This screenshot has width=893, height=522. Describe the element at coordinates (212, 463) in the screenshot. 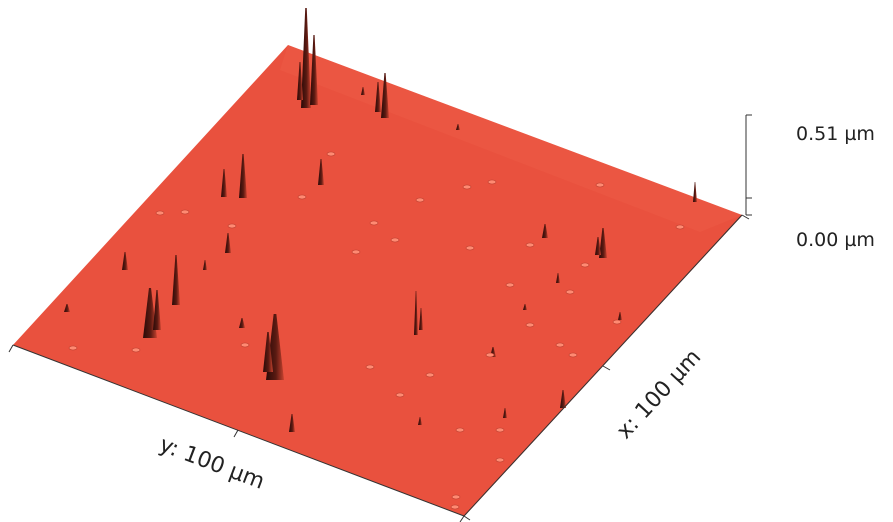

I see `y-axis-label: y: 100 µm` at that location.